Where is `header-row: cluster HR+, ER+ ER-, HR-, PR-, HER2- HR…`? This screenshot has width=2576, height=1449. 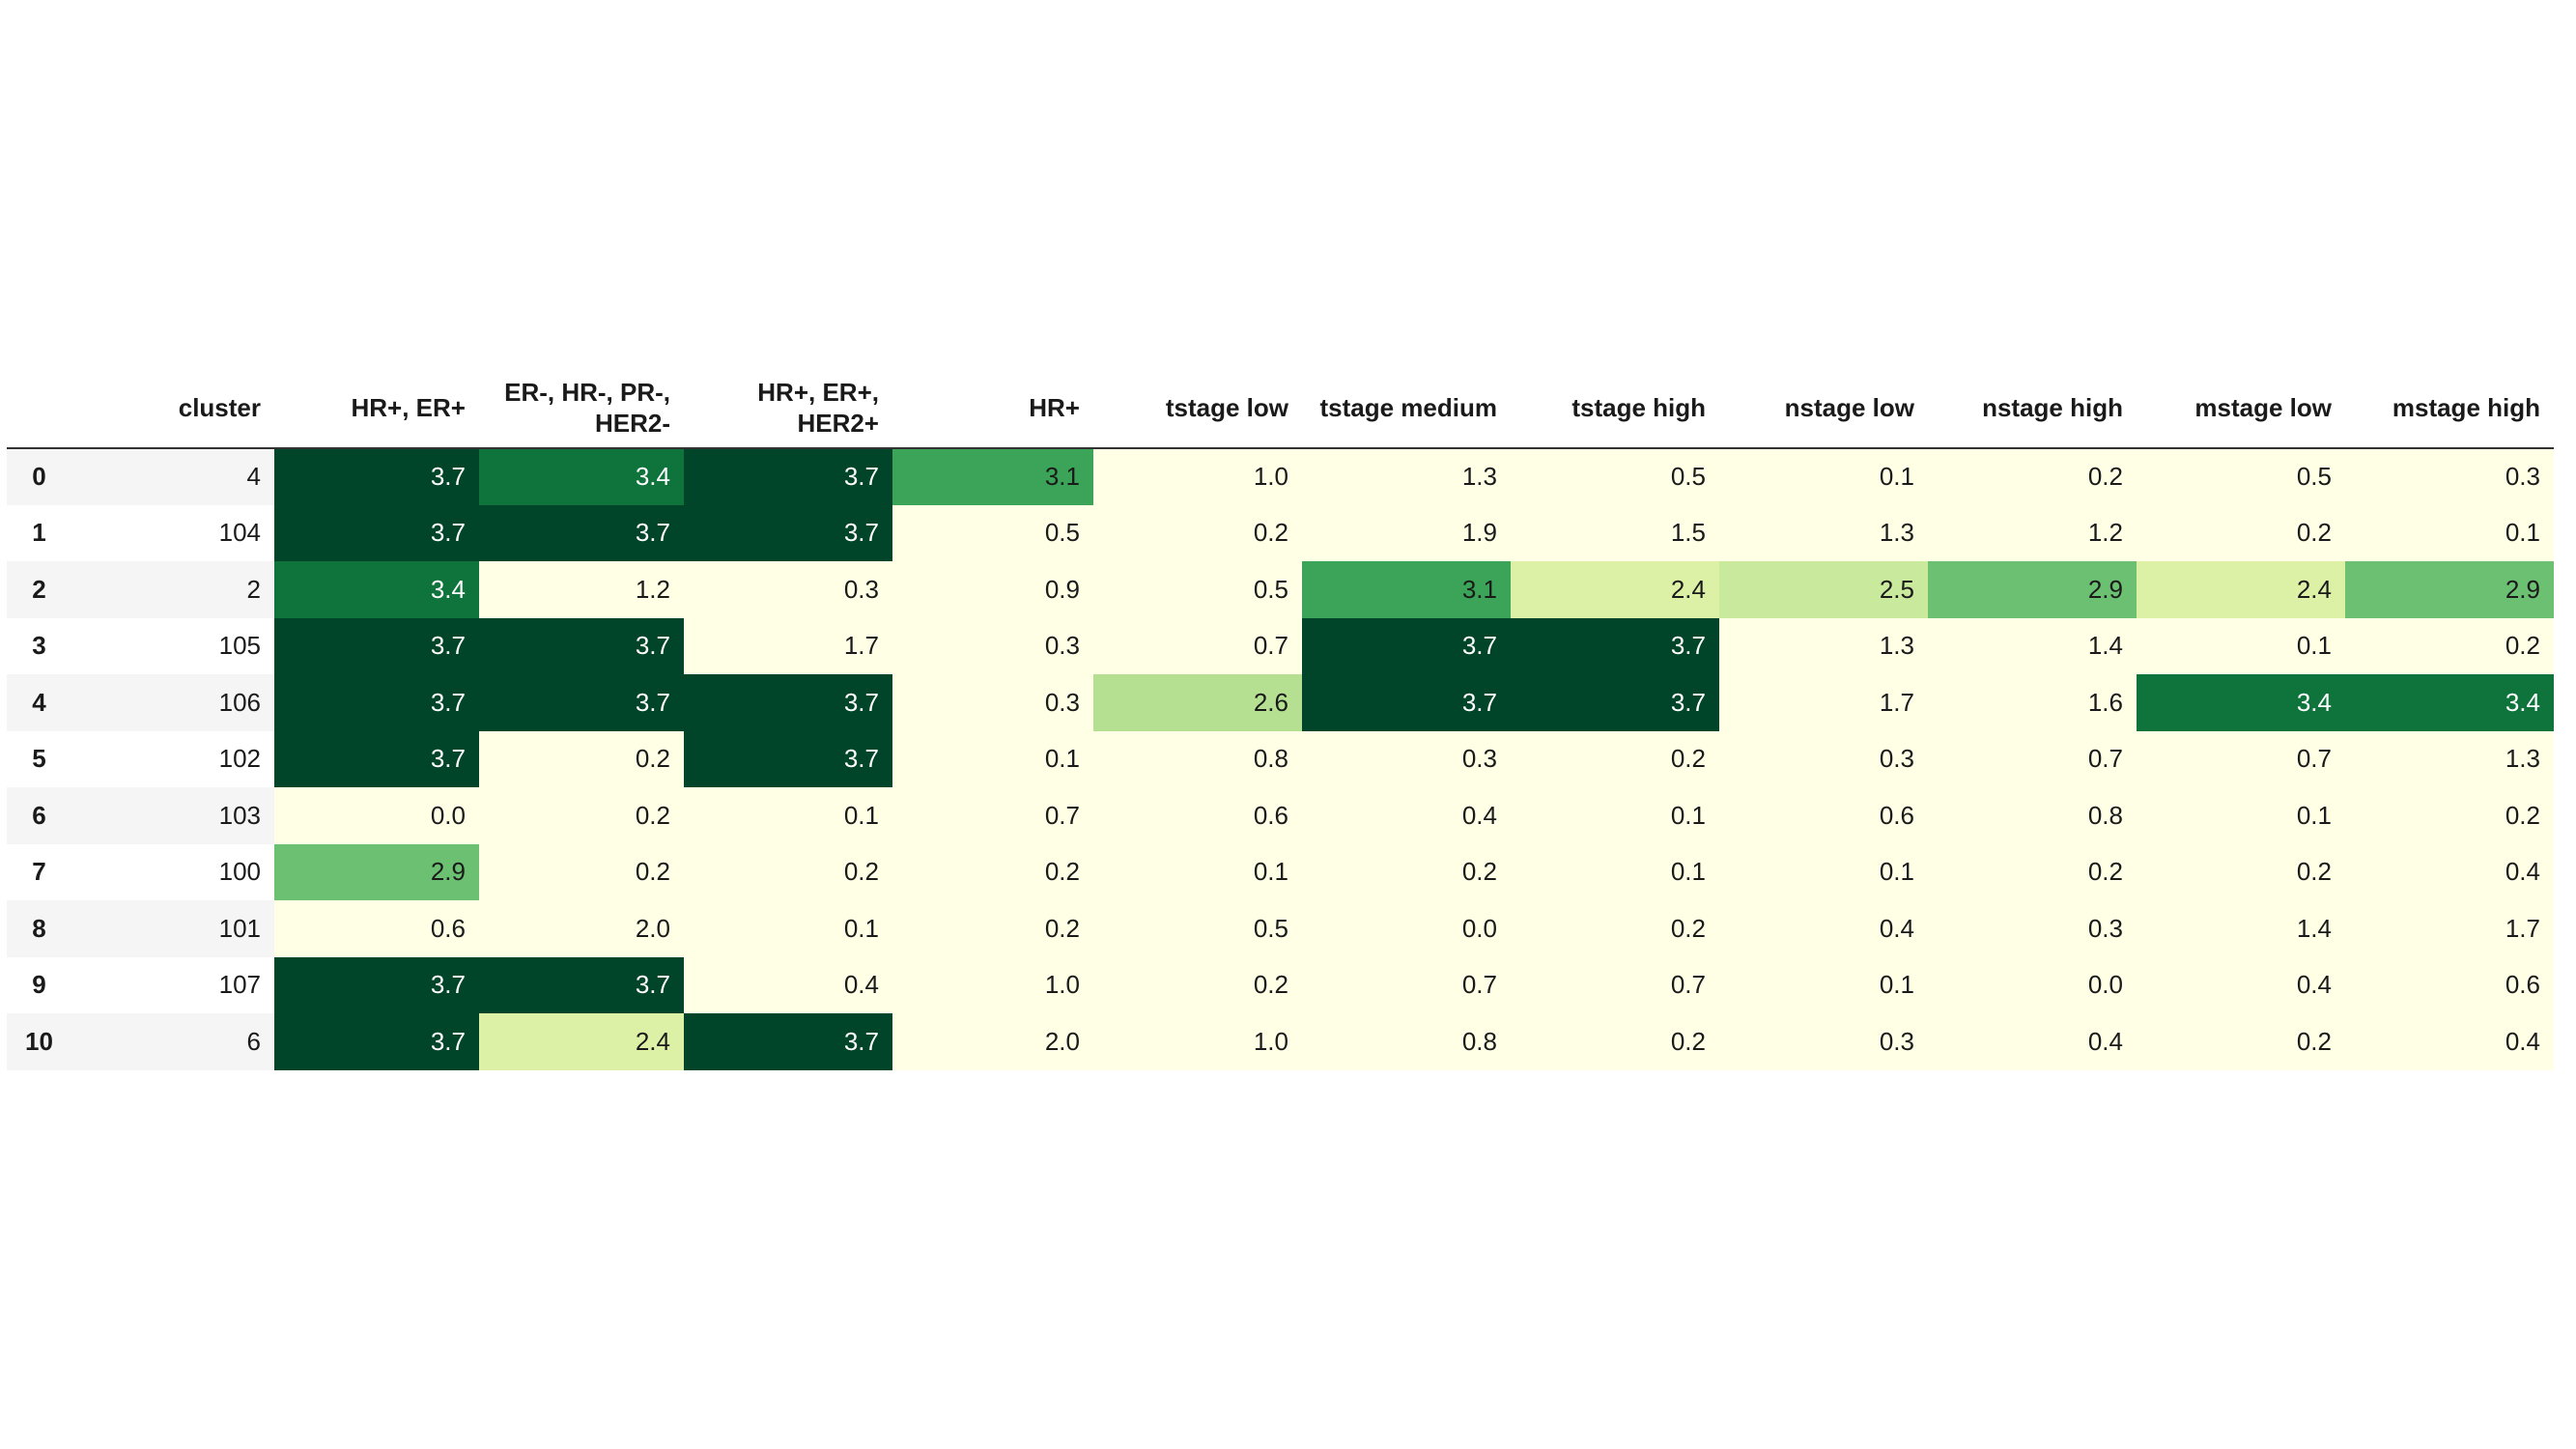
header-row: cluster HR+, ER+ ER-, HR-, PR-, HER2- HR… is located at coordinates (1280, 408).